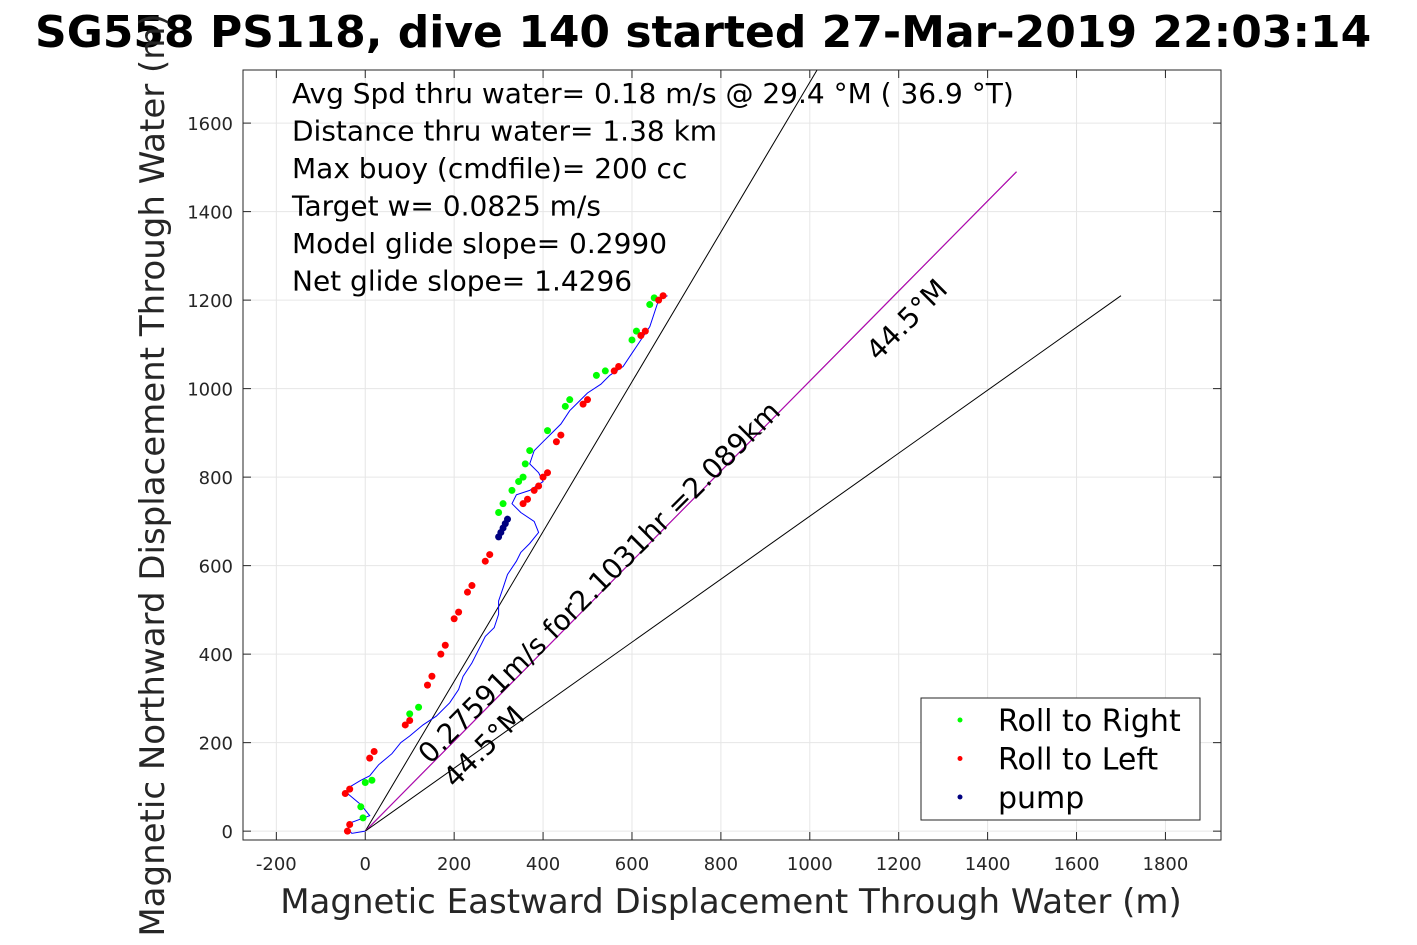 This screenshot has height=945, width=1417. What do you see at coordinates (210, 213) in the screenshot?
I see `y-tick-label: 1400` at bounding box center [210, 213].